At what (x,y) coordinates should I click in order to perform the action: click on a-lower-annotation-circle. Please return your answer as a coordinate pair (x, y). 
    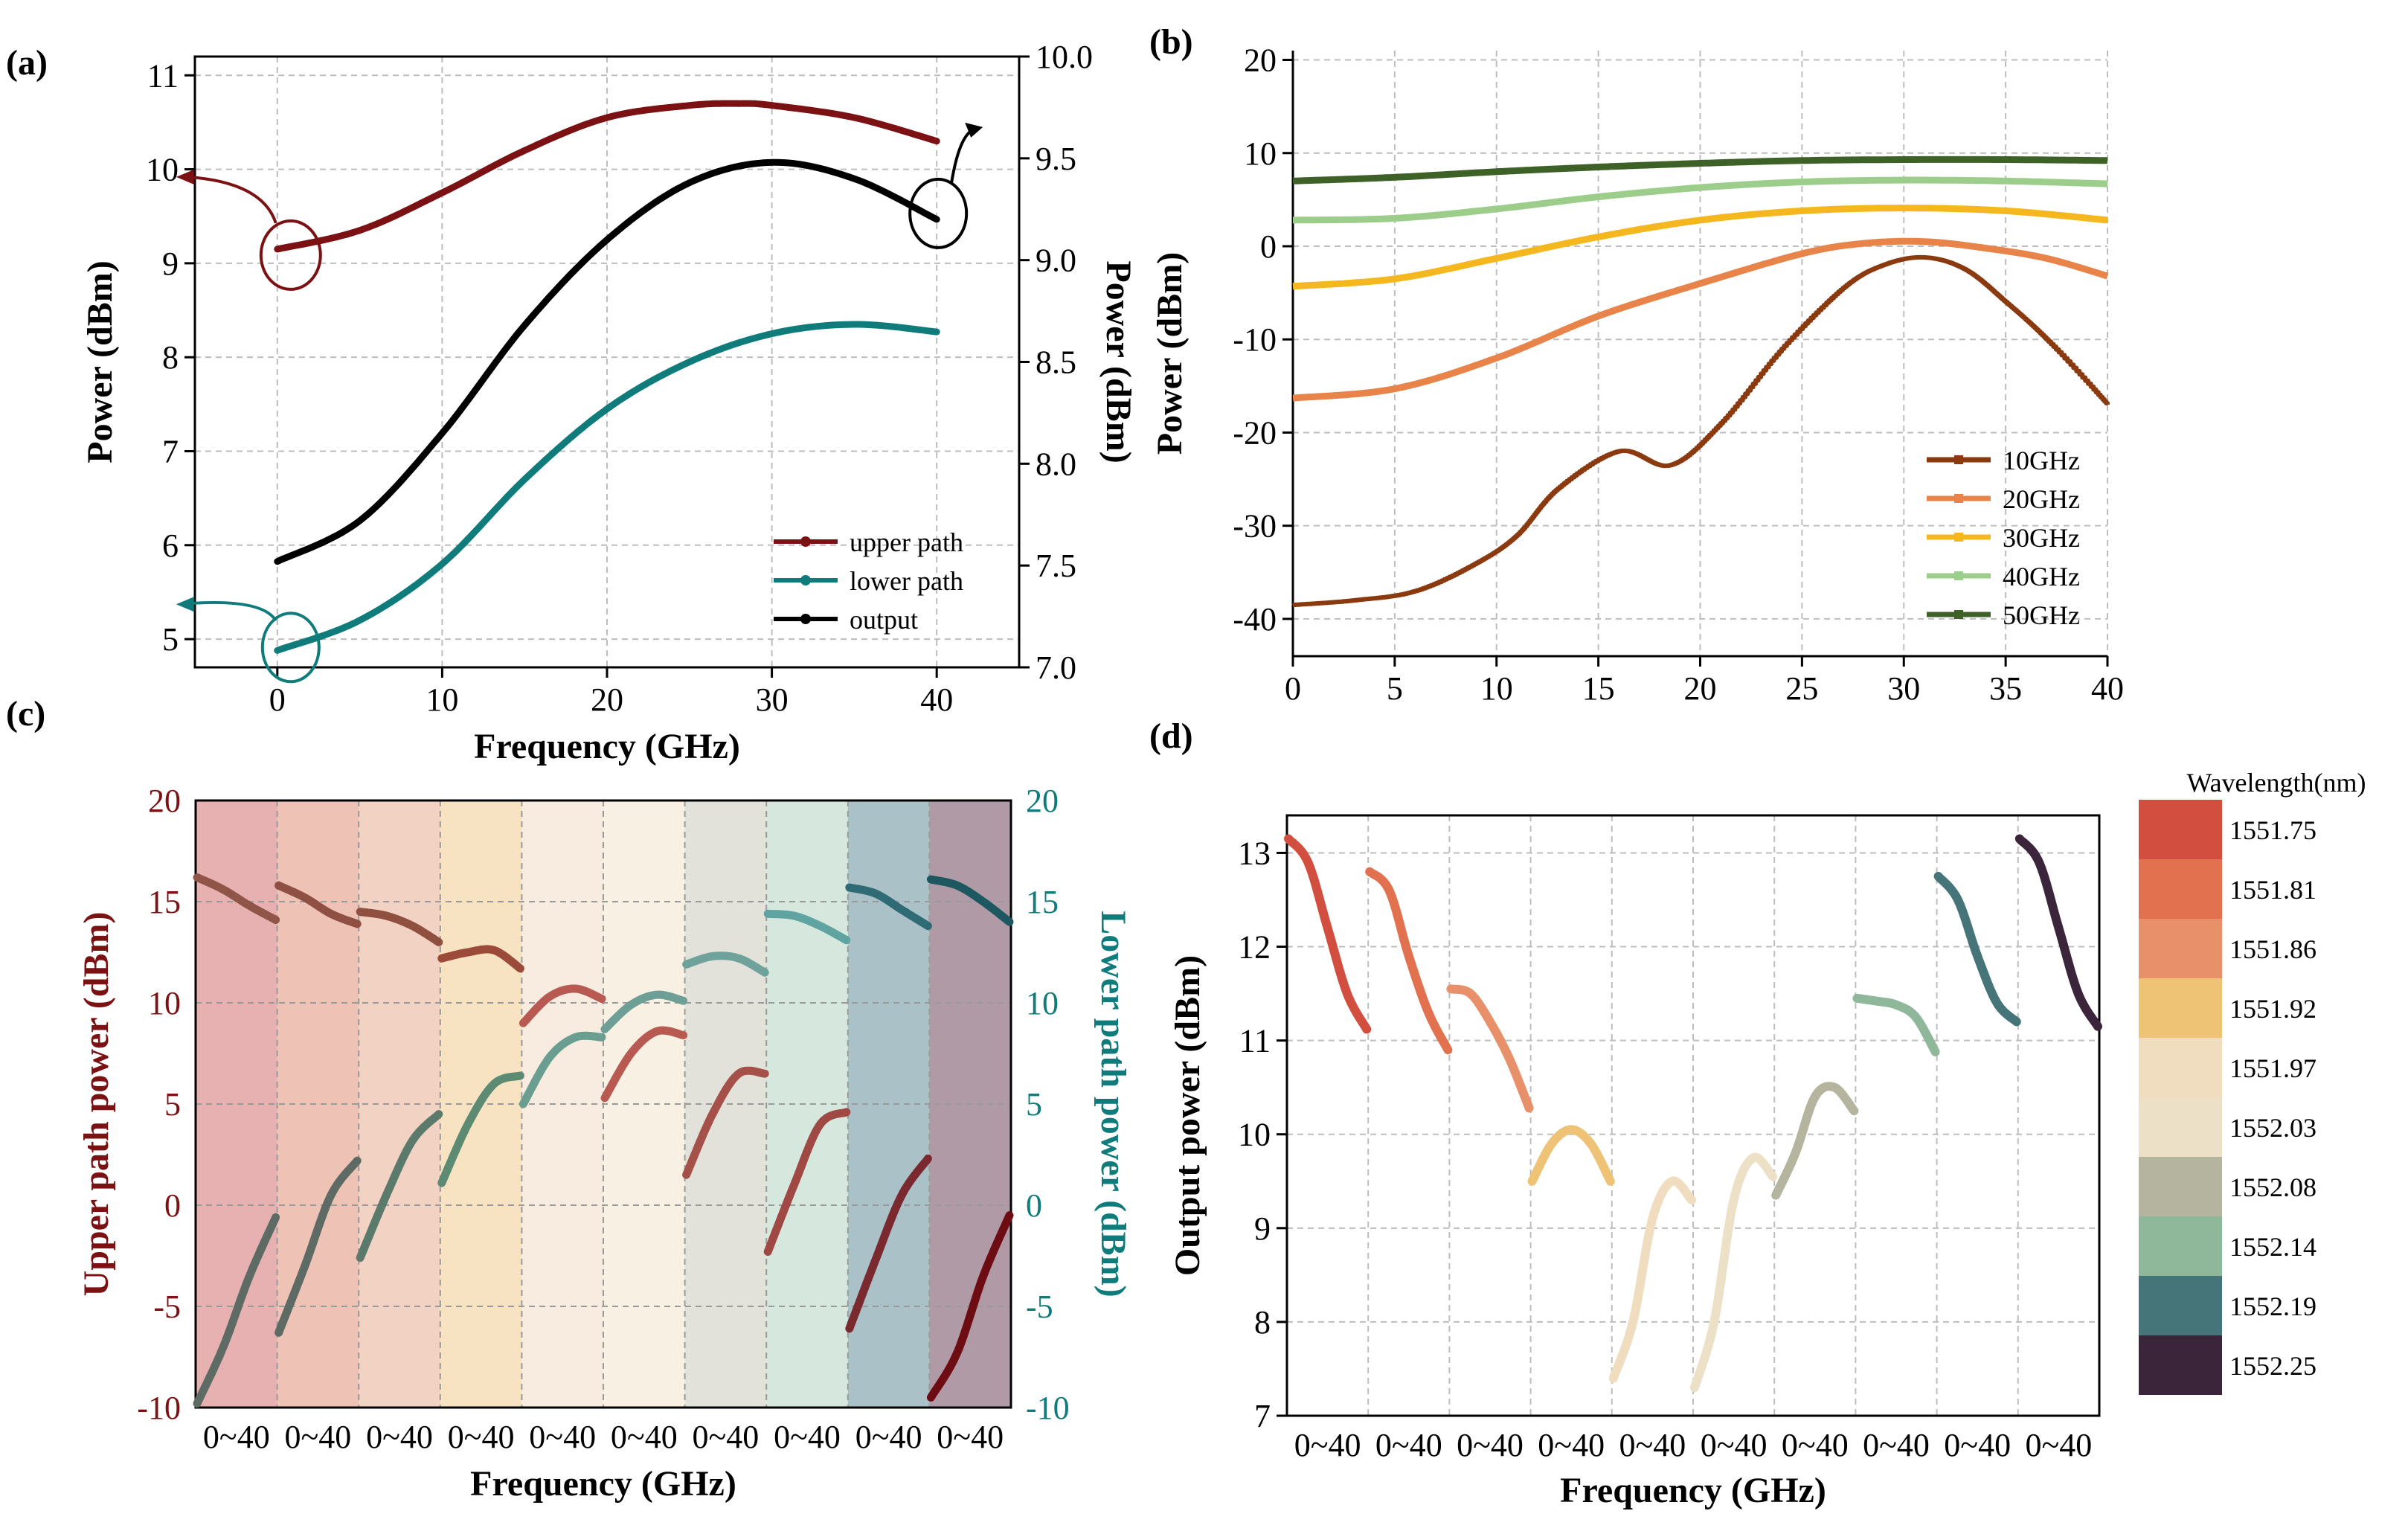
    Looking at the image, I should click on (290, 648).